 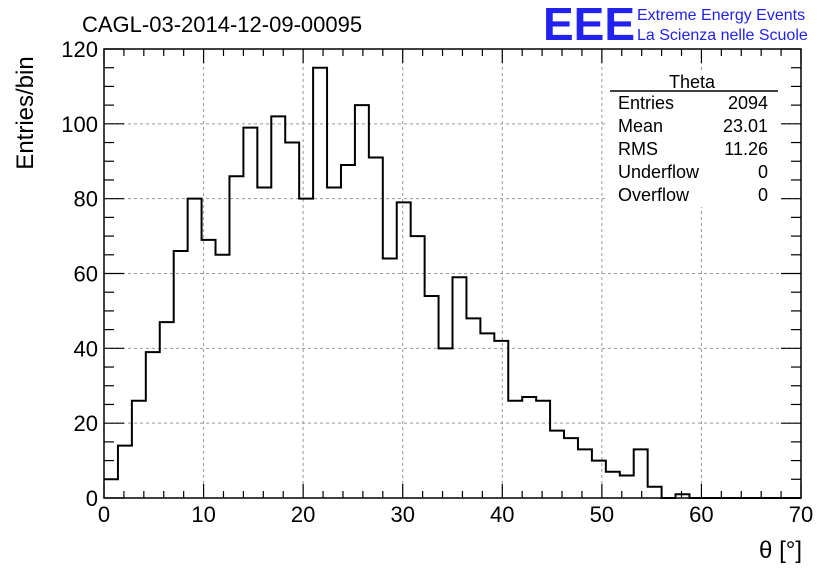 What do you see at coordinates (104, 514) in the screenshot?
I see `x-tick-label: 0` at bounding box center [104, 514].